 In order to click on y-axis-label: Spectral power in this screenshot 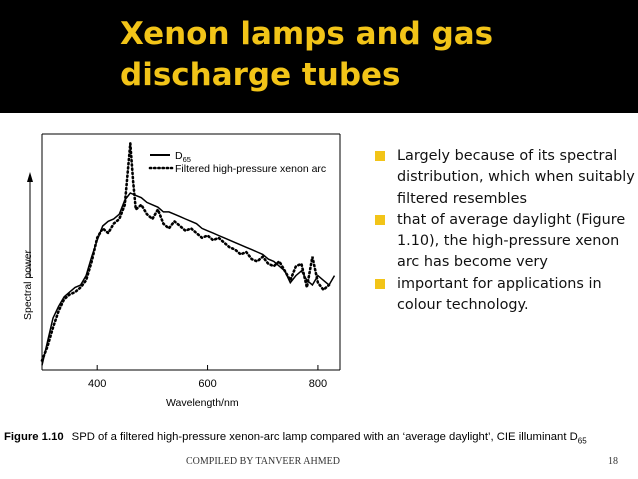, I will do `click(28, 284)`.